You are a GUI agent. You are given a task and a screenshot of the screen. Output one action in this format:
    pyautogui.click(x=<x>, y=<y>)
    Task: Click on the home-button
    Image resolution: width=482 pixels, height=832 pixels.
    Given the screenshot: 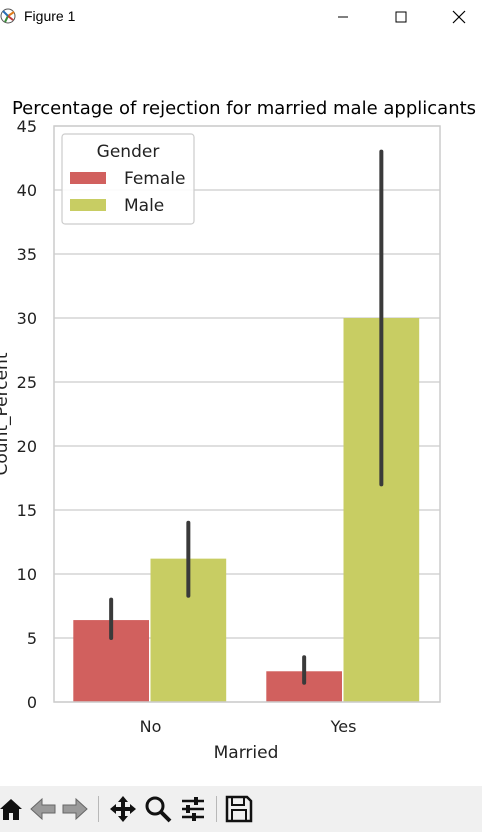 What is the action you would take?
    pyautogui.click(x=13, y=809)
    